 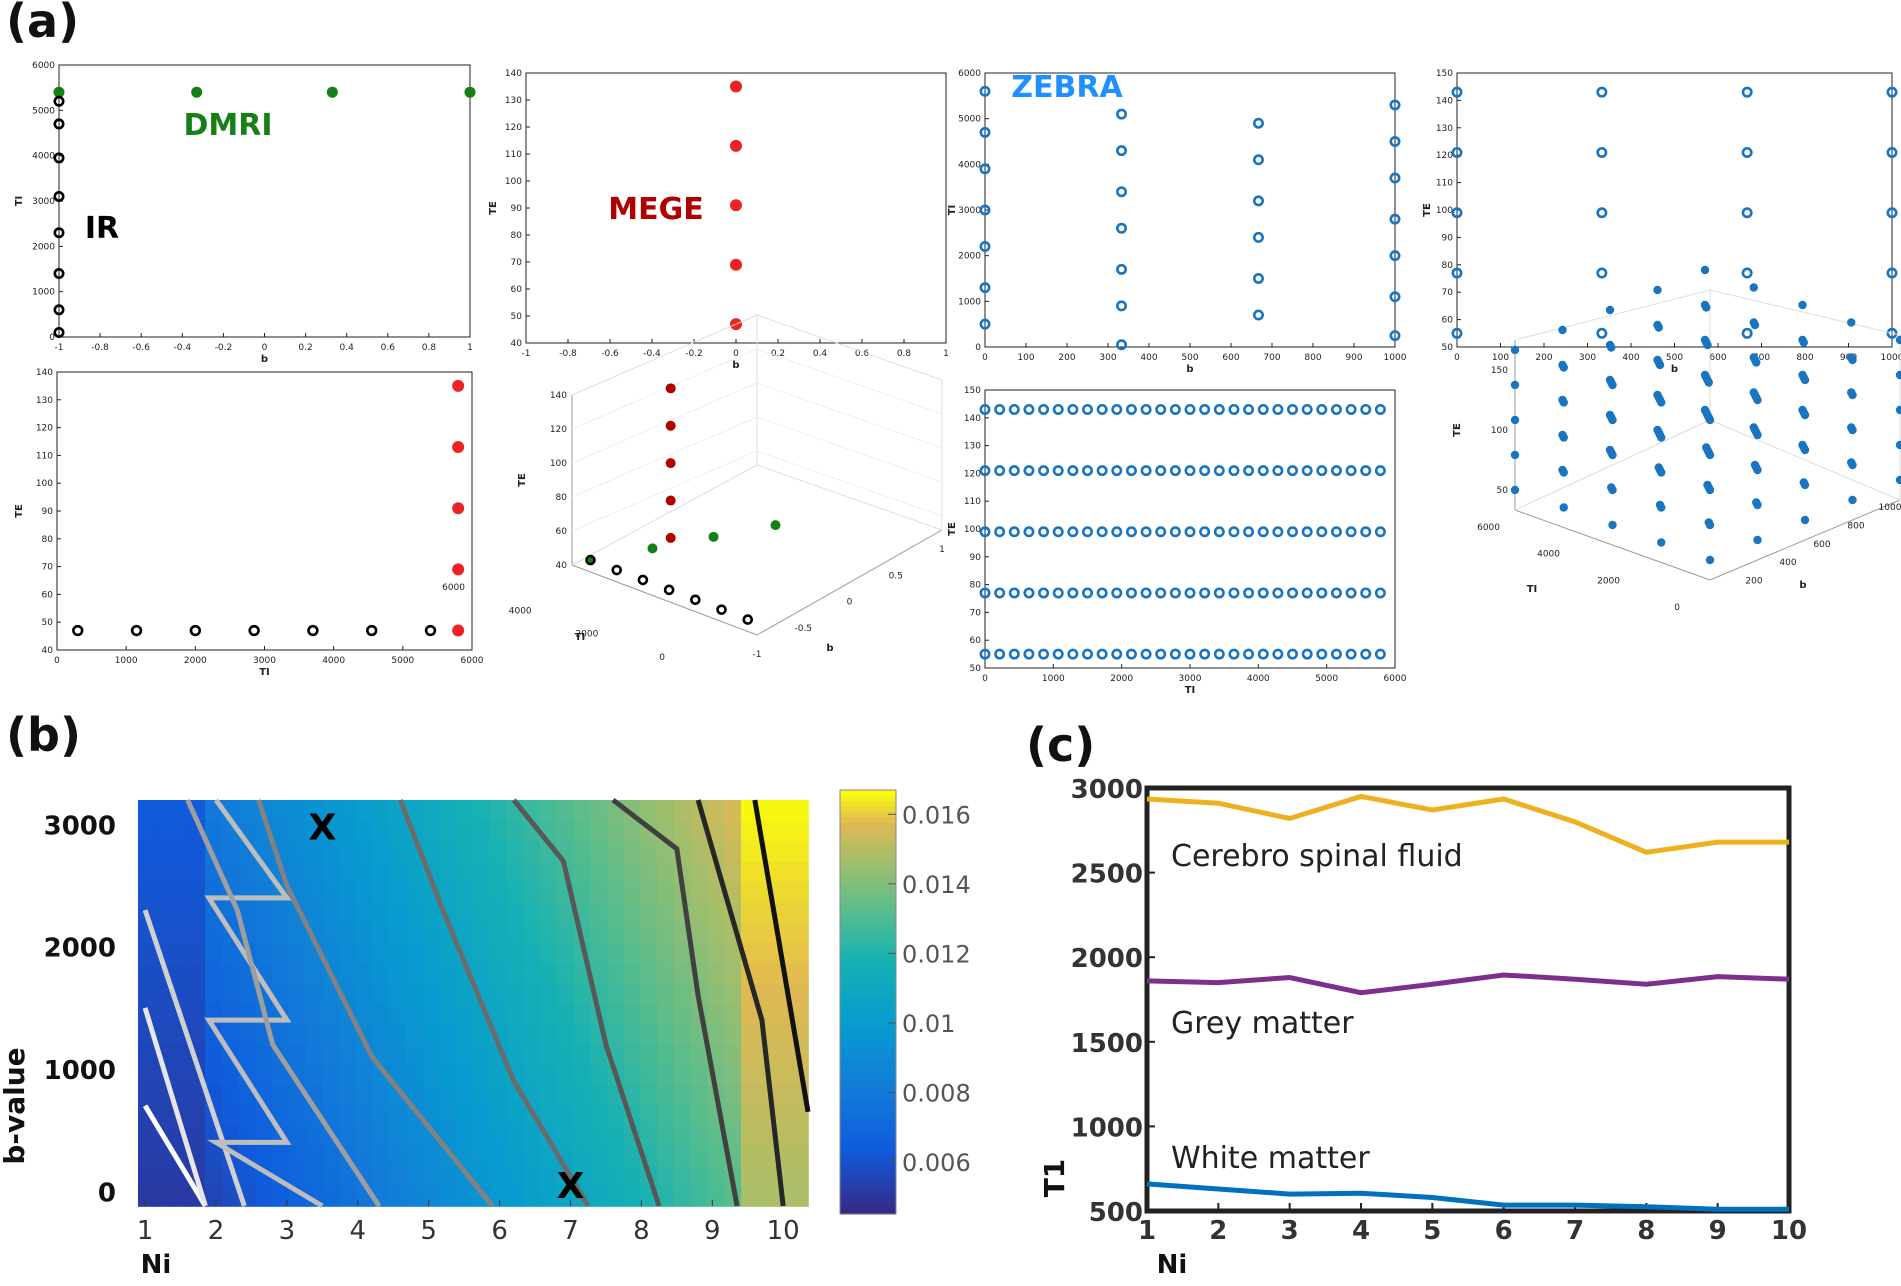 I want to click on x-tick-label: 2, so click(x=216, y=1231).